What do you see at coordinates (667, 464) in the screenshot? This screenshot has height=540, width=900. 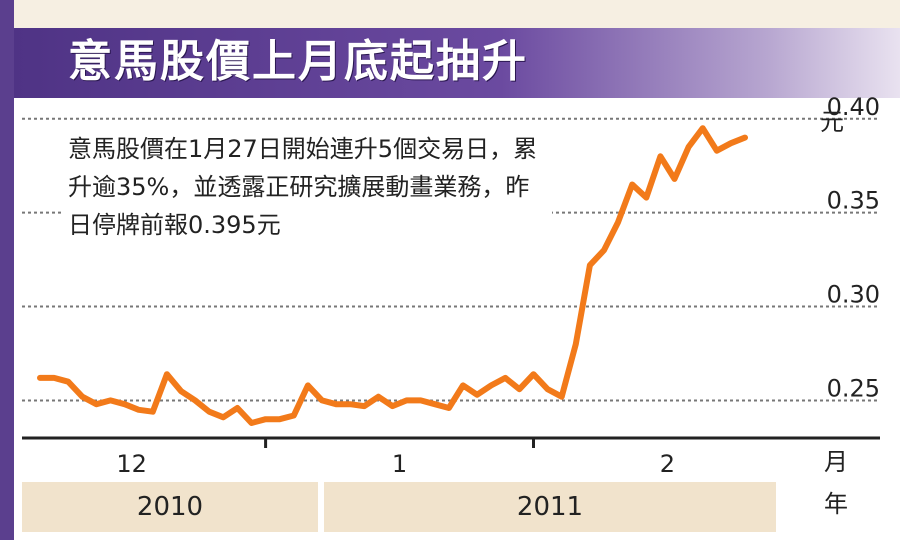 I see `x-tick-label: 2` at bounding box center [667, 464].